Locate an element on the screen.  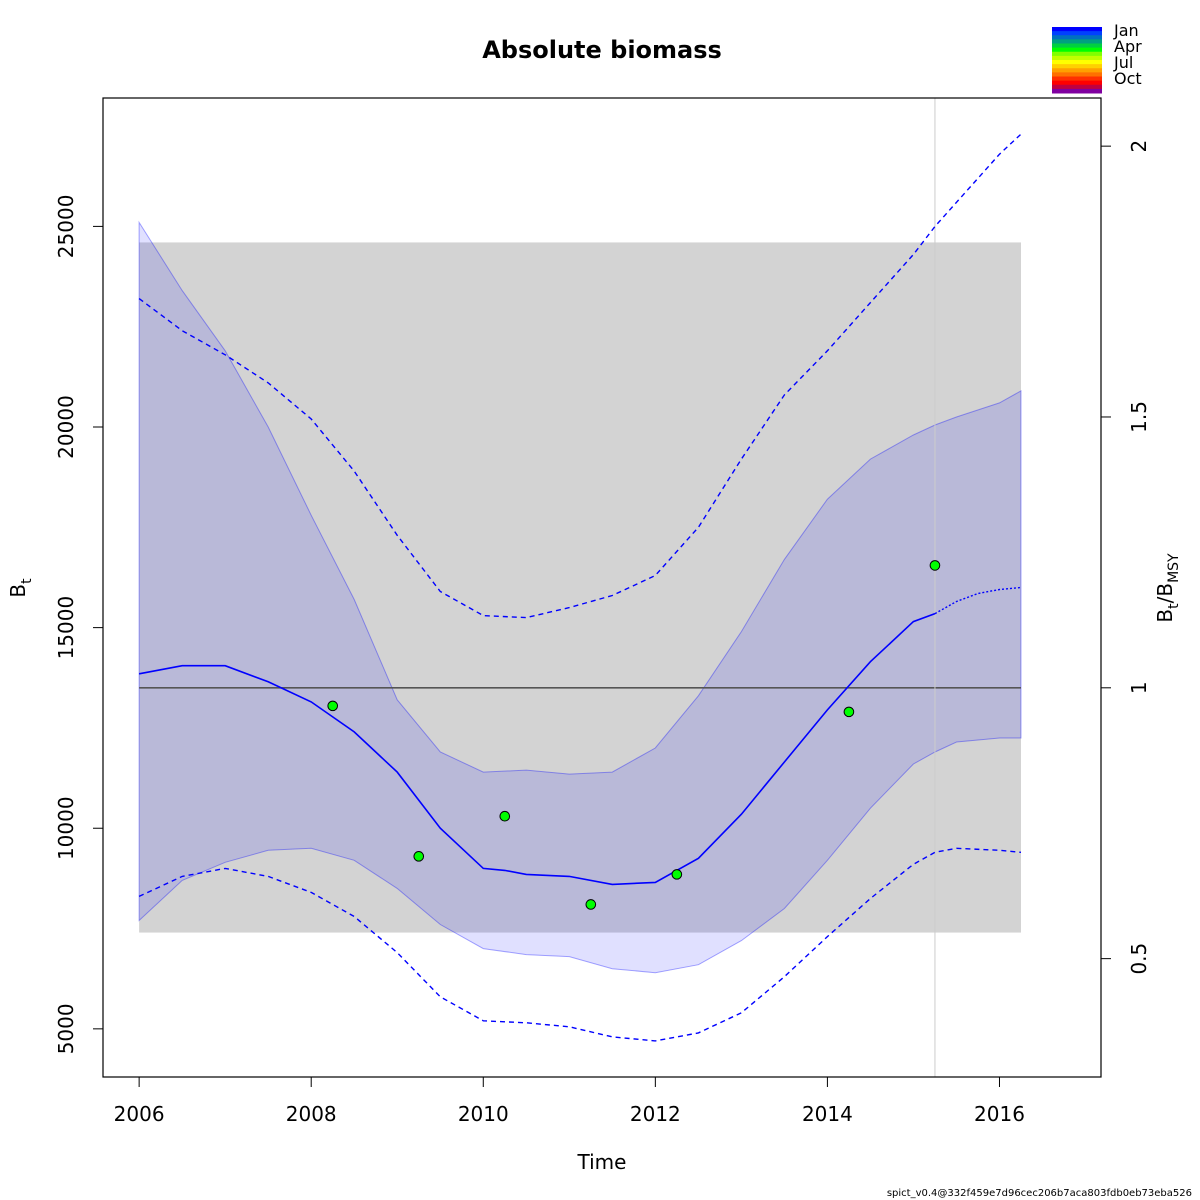
secondary-y-axis-label: Bt/BMSY is located at coordinates (1167, 588).